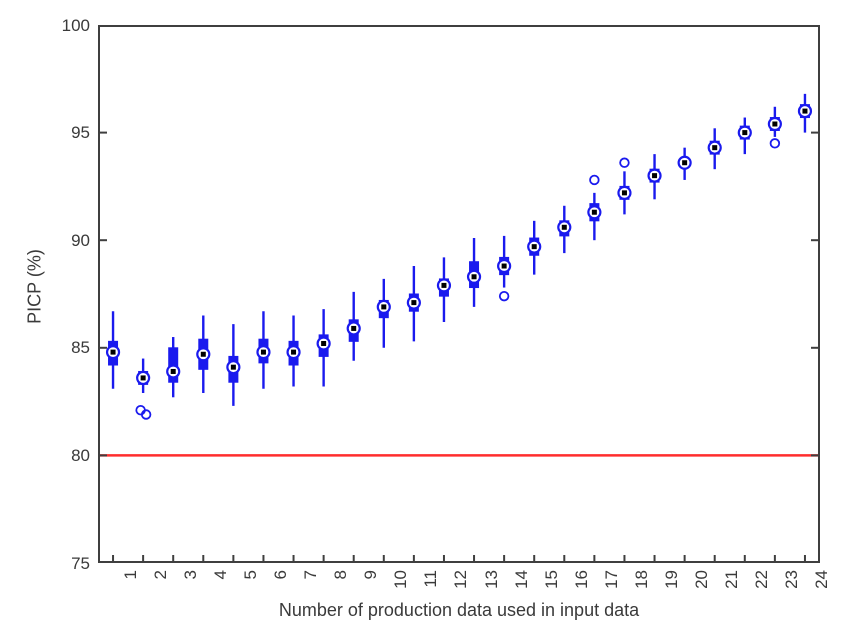 Image resolution: width=845 pixels, height=637 pixels. I want to click on y-tick-label: 100, so click(75, 25).